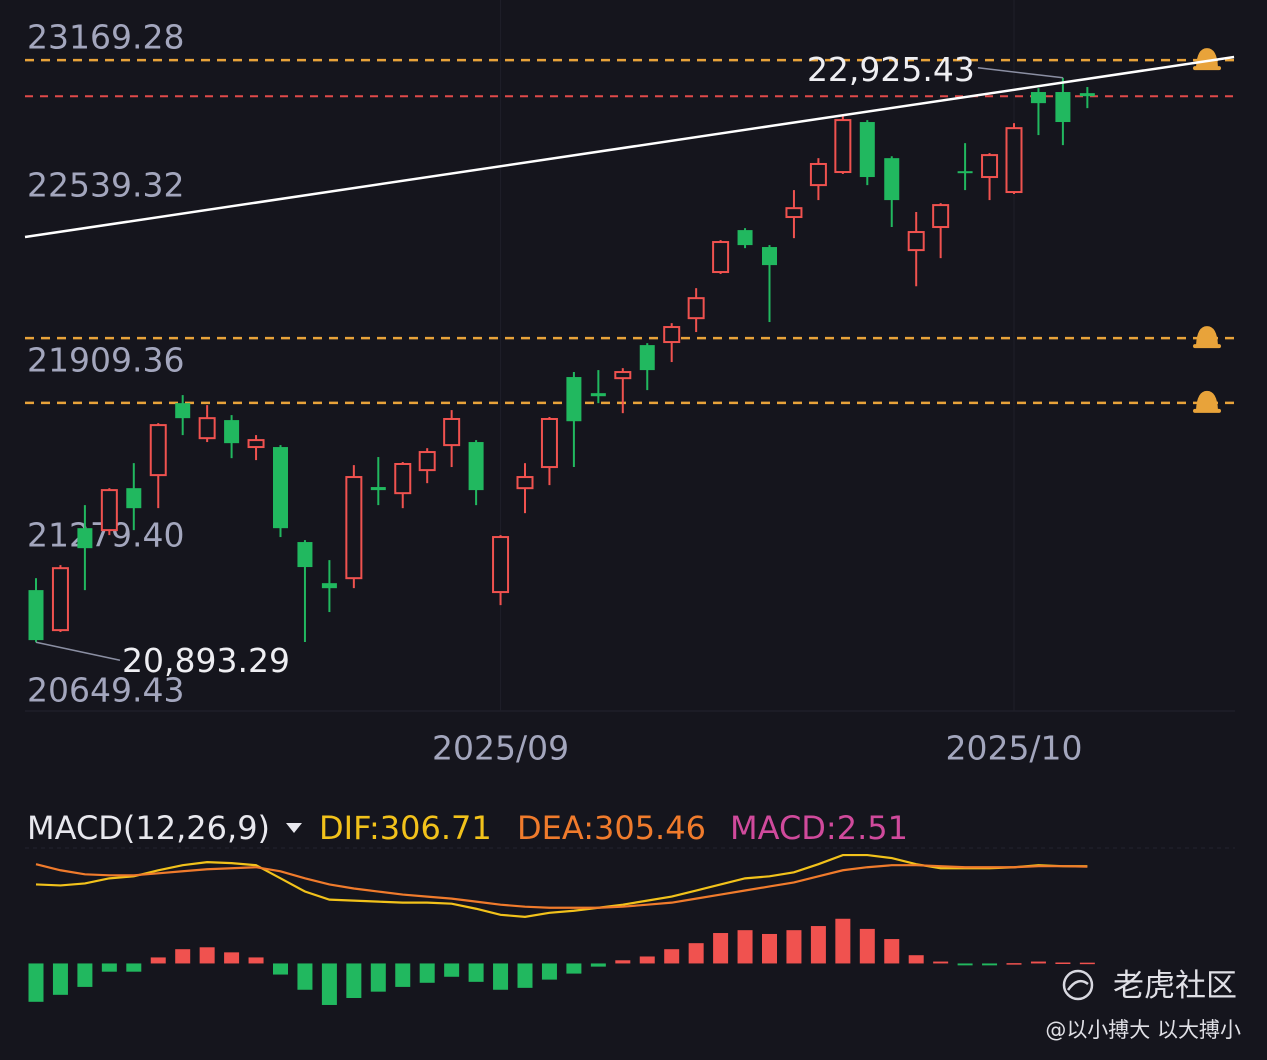 The width and height of the screenshot is (1267, 1060). Describe the element at coordinates (891, 69) in the screenshot. I see `annotation-label: 22,925.43` at that location.